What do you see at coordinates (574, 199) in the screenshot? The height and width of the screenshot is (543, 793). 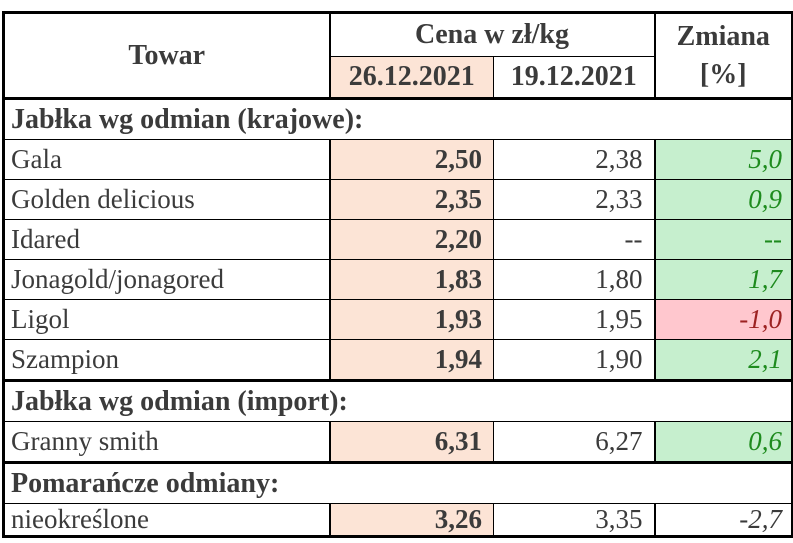 I see `price-previous-cell: 2,33` at bounding box center [574, 199].